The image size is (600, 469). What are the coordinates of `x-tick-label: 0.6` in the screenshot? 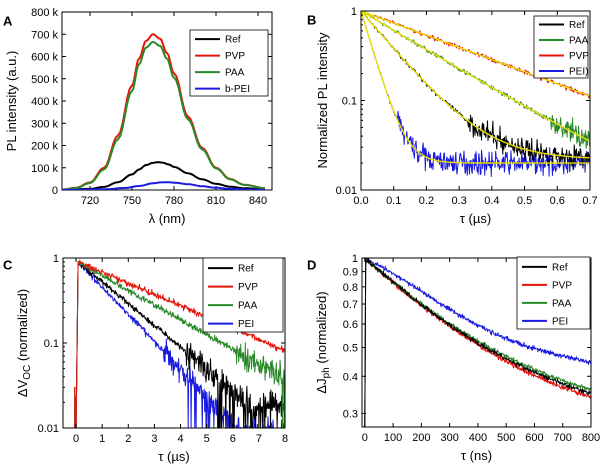 It's located at (557, 201).